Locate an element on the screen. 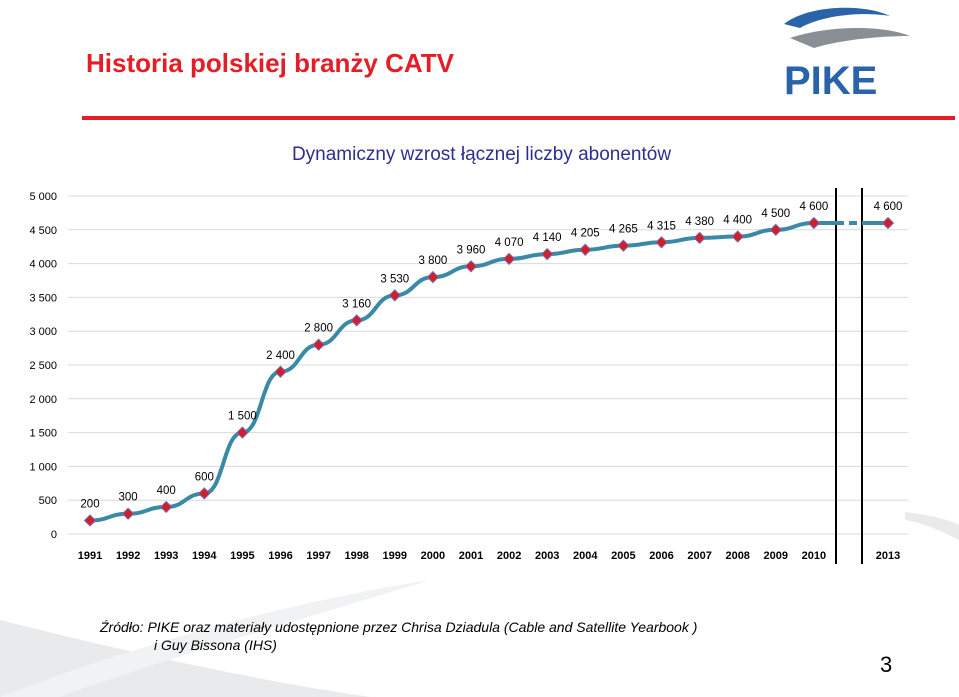  y-tick-label: 5 000 is located at coordinates (43, 197).